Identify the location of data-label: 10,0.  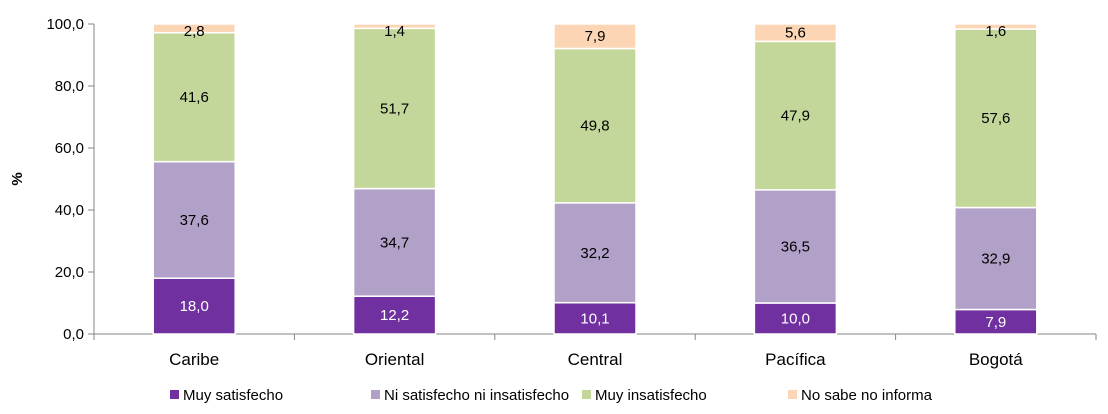
(795, 319).